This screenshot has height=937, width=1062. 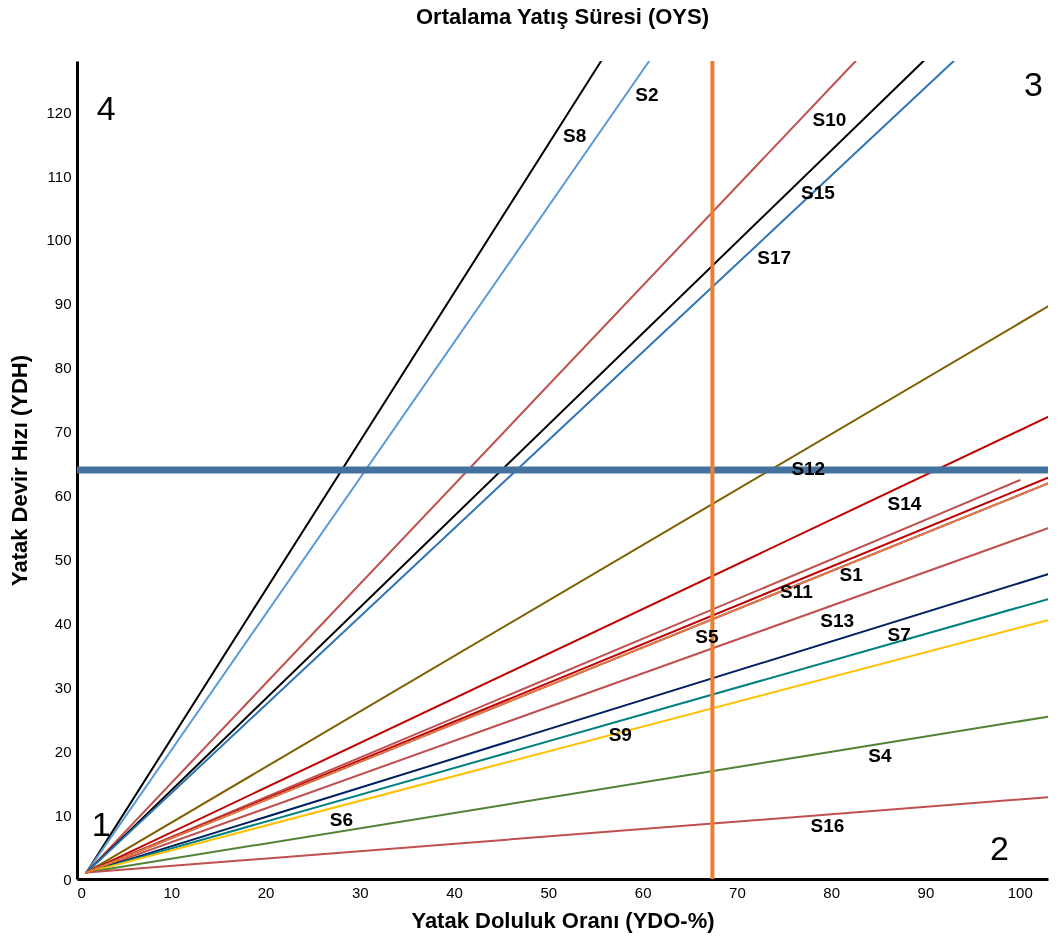 What do you see at coordinates (63, 623) in the screenshot?
I see `y-tick-label: 40` at bounding box center [63, 623].